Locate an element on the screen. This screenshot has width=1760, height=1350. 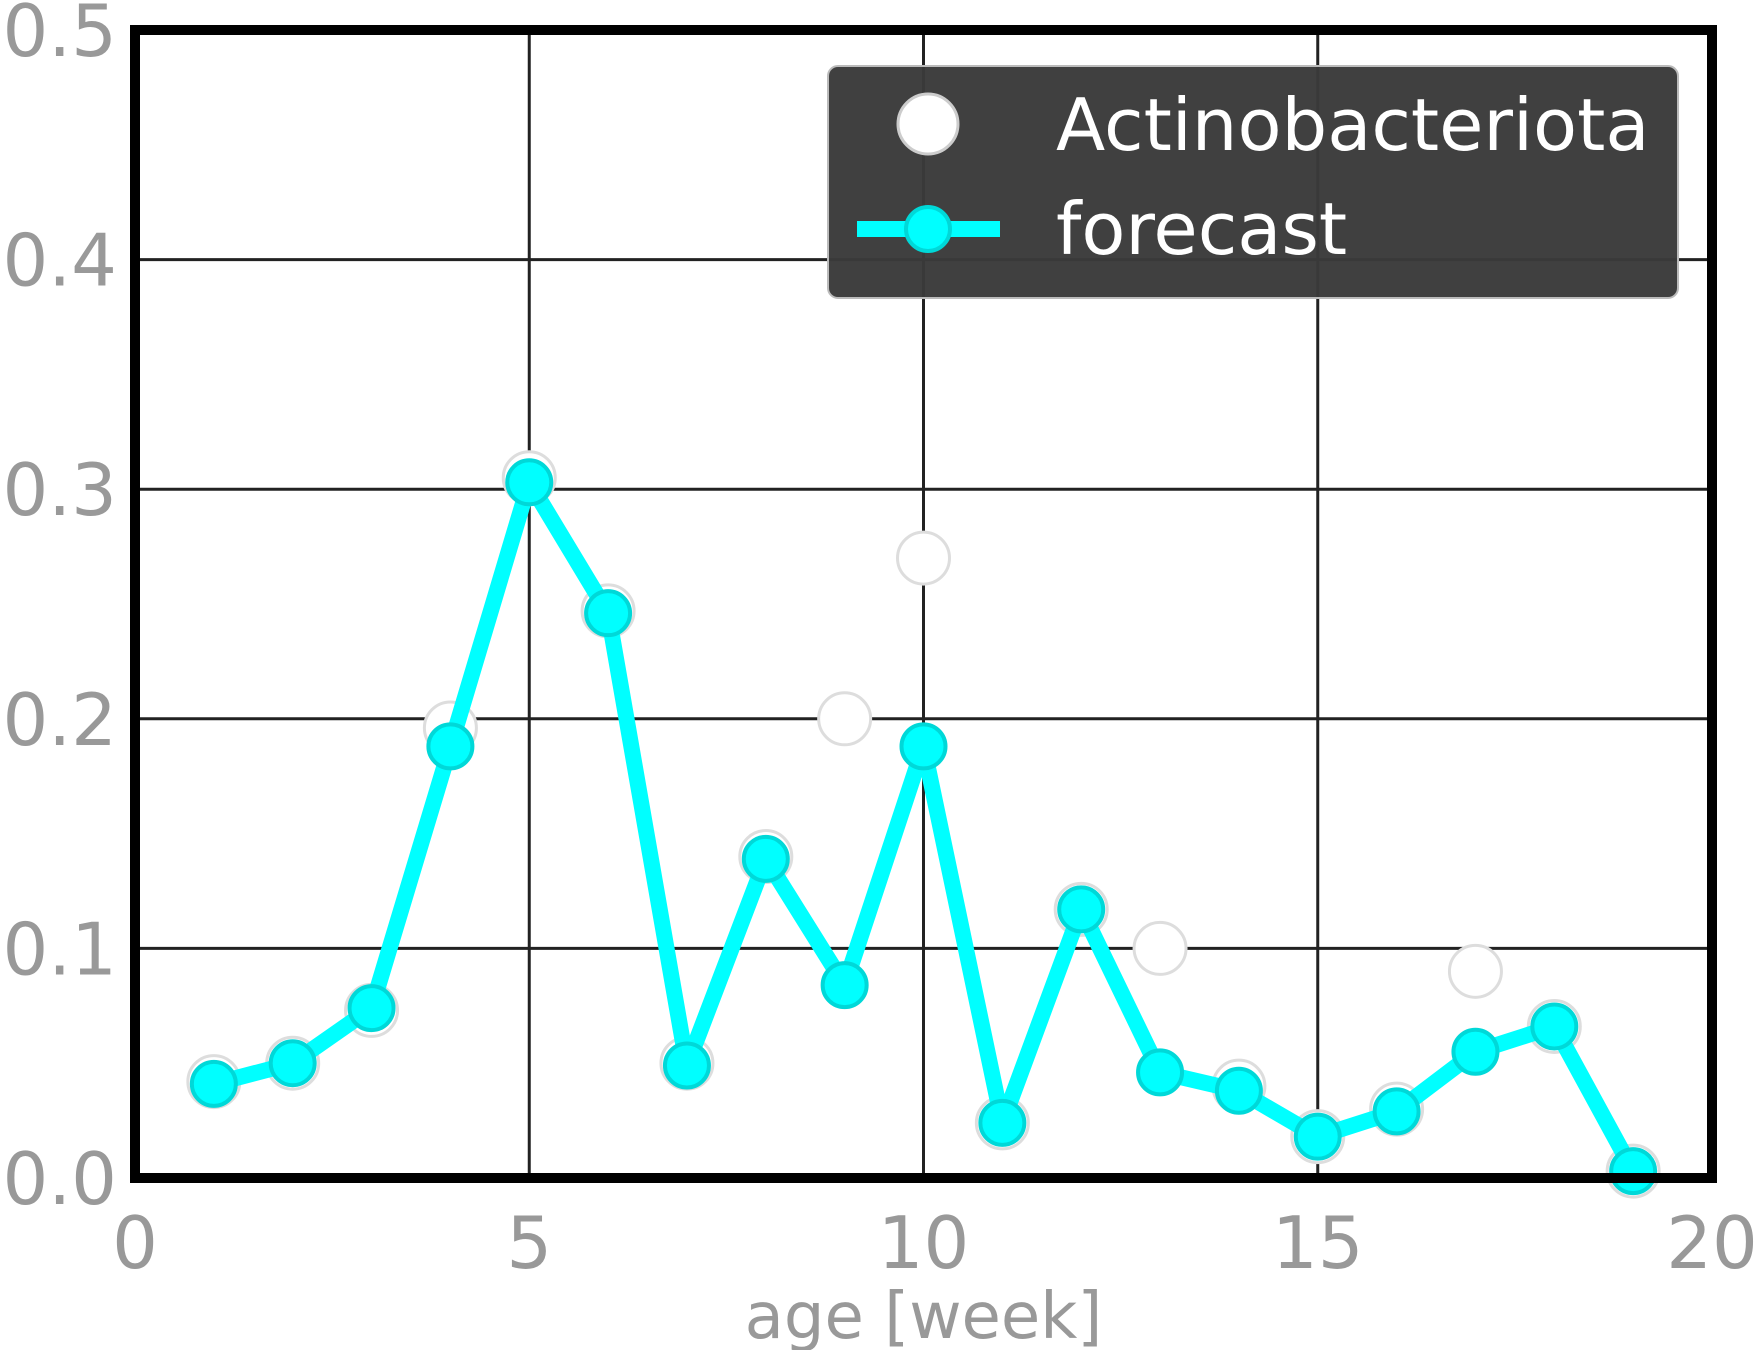
x-tick-labels: 0 5 10 15 20 is located at coordinates (935, 1243).